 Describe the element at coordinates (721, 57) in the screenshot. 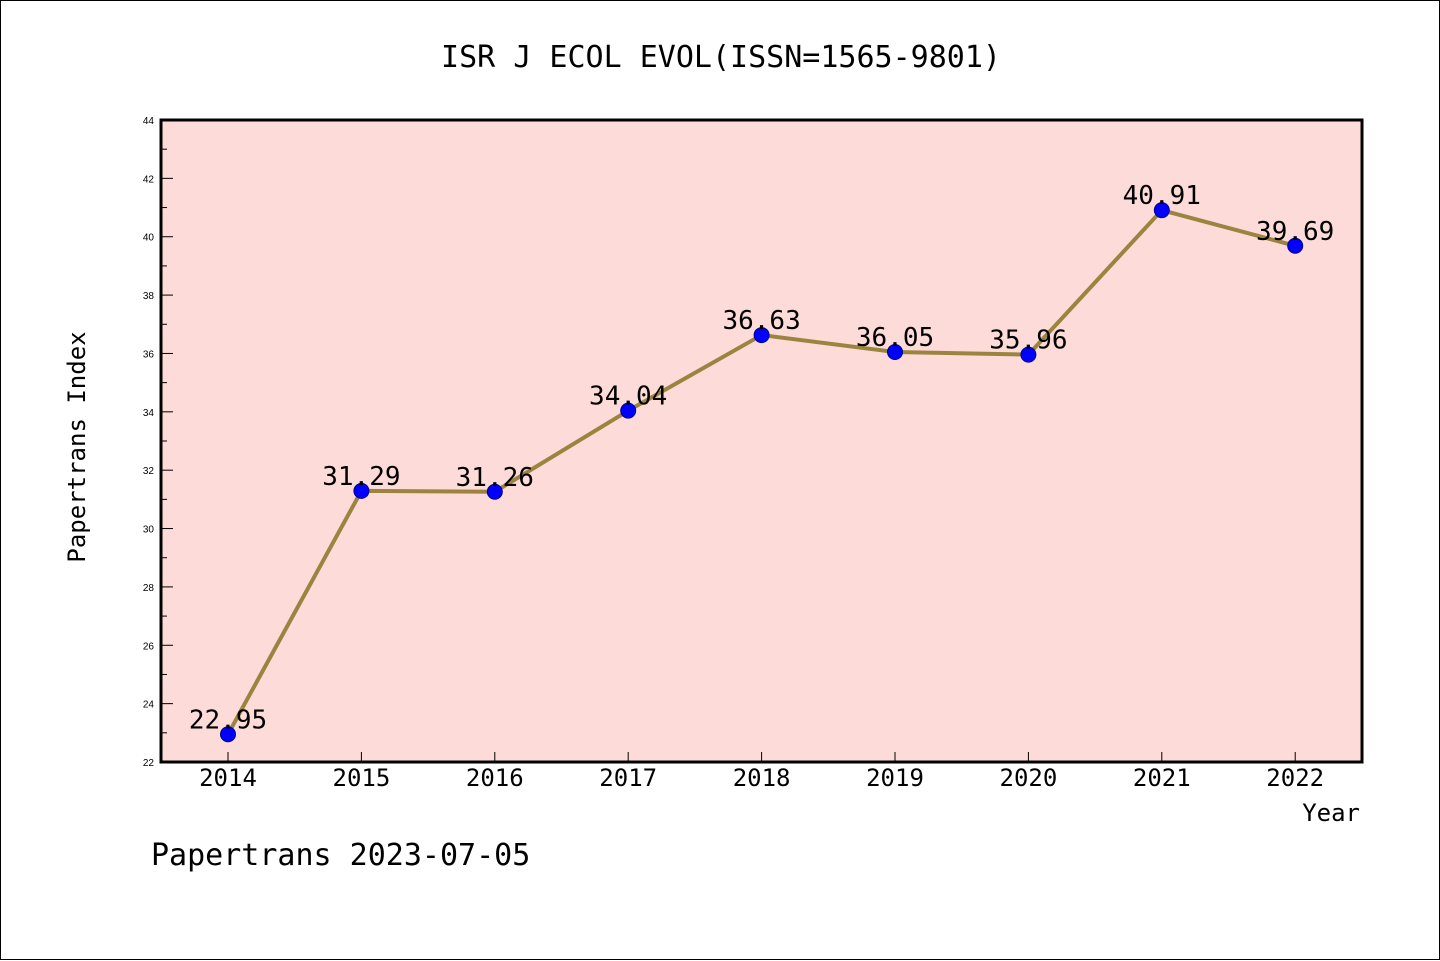

I see `chart-title: ISR J ECOL EVOL(ISSN=1565-9801)` at that location.